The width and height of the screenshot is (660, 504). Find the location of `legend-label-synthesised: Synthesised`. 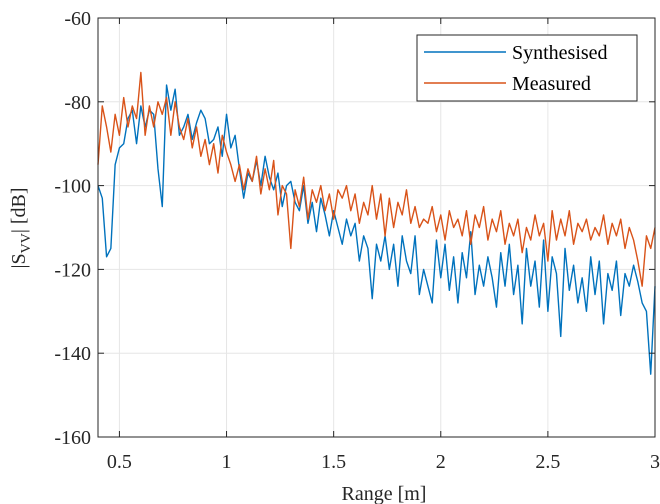

legend-label-synthesised: Synthesised is located at coordinates (560, 53).